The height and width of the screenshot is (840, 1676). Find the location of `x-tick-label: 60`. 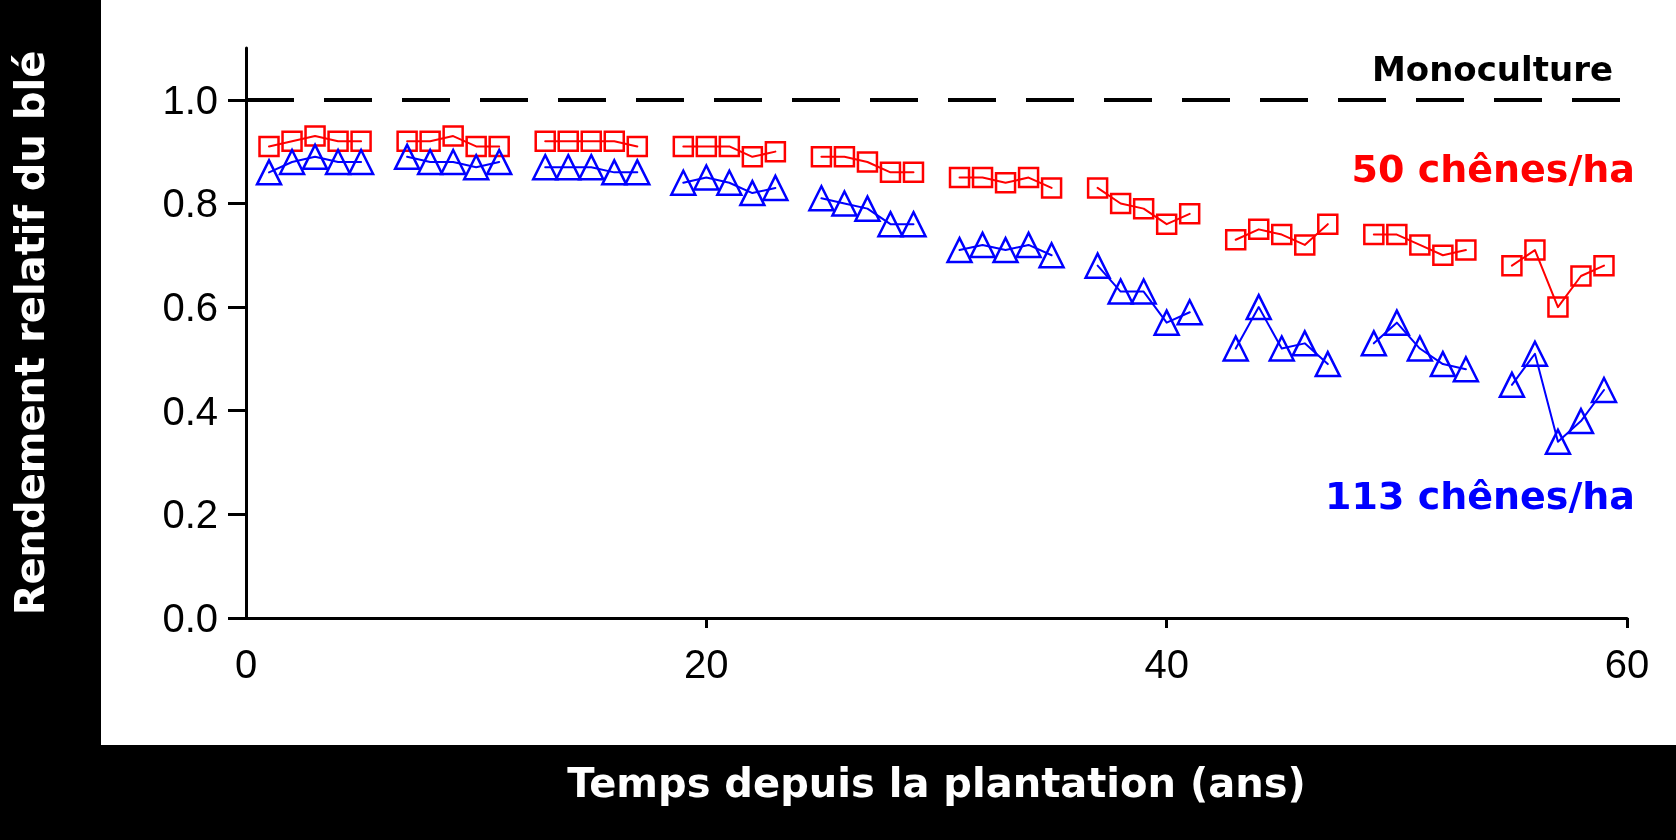

x-tick-label: 60 is located at coordinates (1627, 664).